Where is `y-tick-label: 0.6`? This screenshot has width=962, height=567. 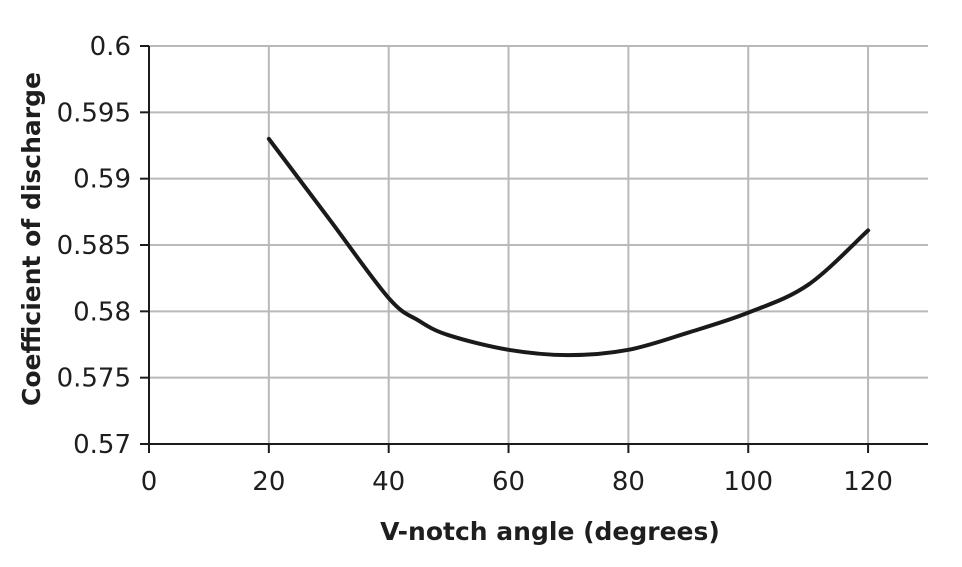
y-tick-label: 0.6 is located at coordinates (110, 47).